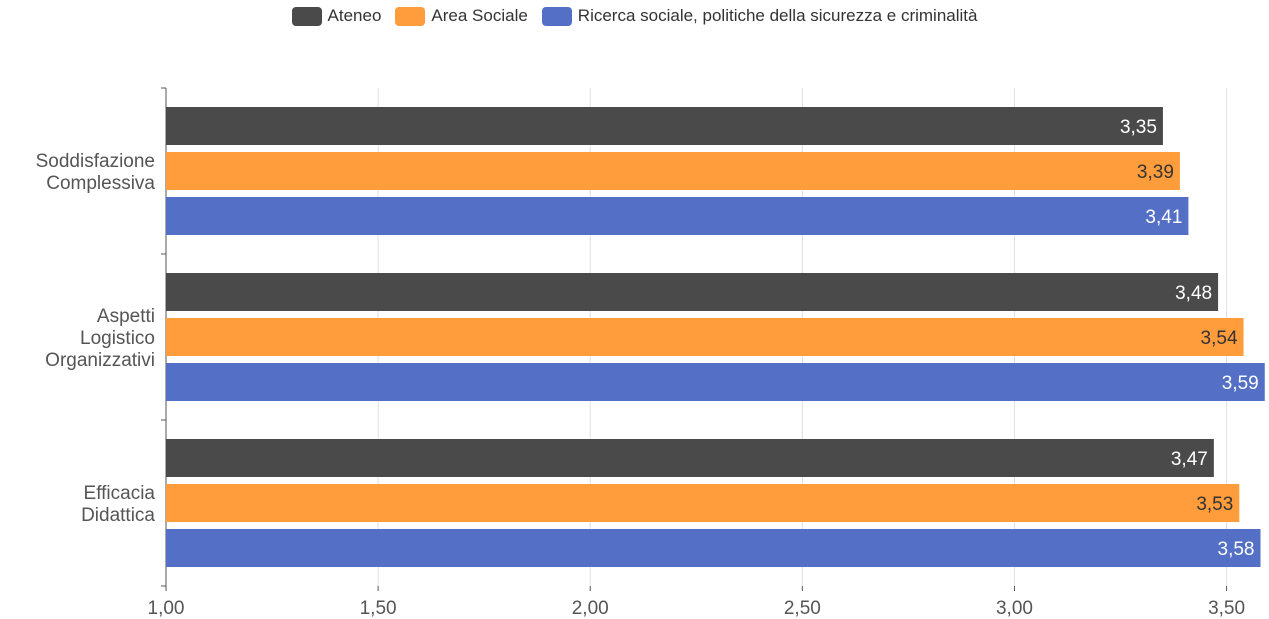 Image resolution: width=1269 pixels, height=619 pixels. What do you see at coordinates (354, 15) in the screenshot?
I see `legend-label-ateneo: Ateneo` at bounding box center [354, 15].